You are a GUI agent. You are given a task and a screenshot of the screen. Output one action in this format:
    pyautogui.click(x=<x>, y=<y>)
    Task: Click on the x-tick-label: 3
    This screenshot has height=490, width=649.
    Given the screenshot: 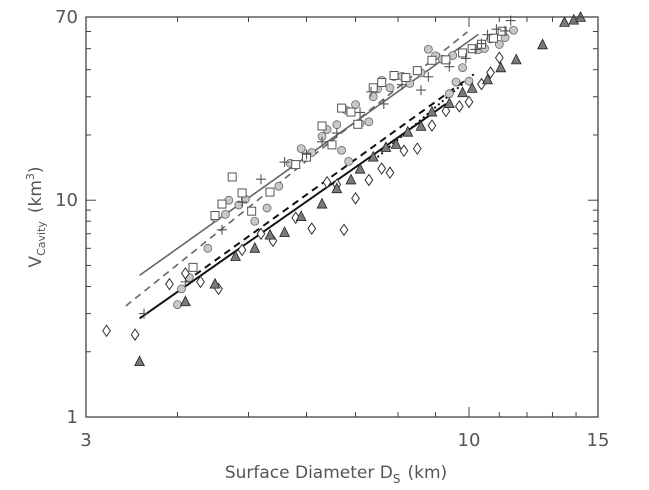 What is the action you would take?
    pyautogui.click(x=85, y=440)
    